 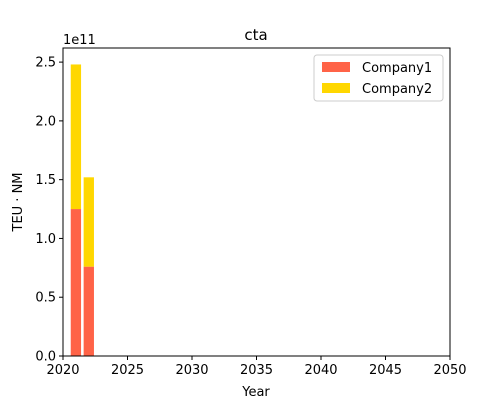 What do you see at coordinates (45, 239) in the screenshot?
I see `y-tick-label: 1.0` at bounding box center [45, 239].